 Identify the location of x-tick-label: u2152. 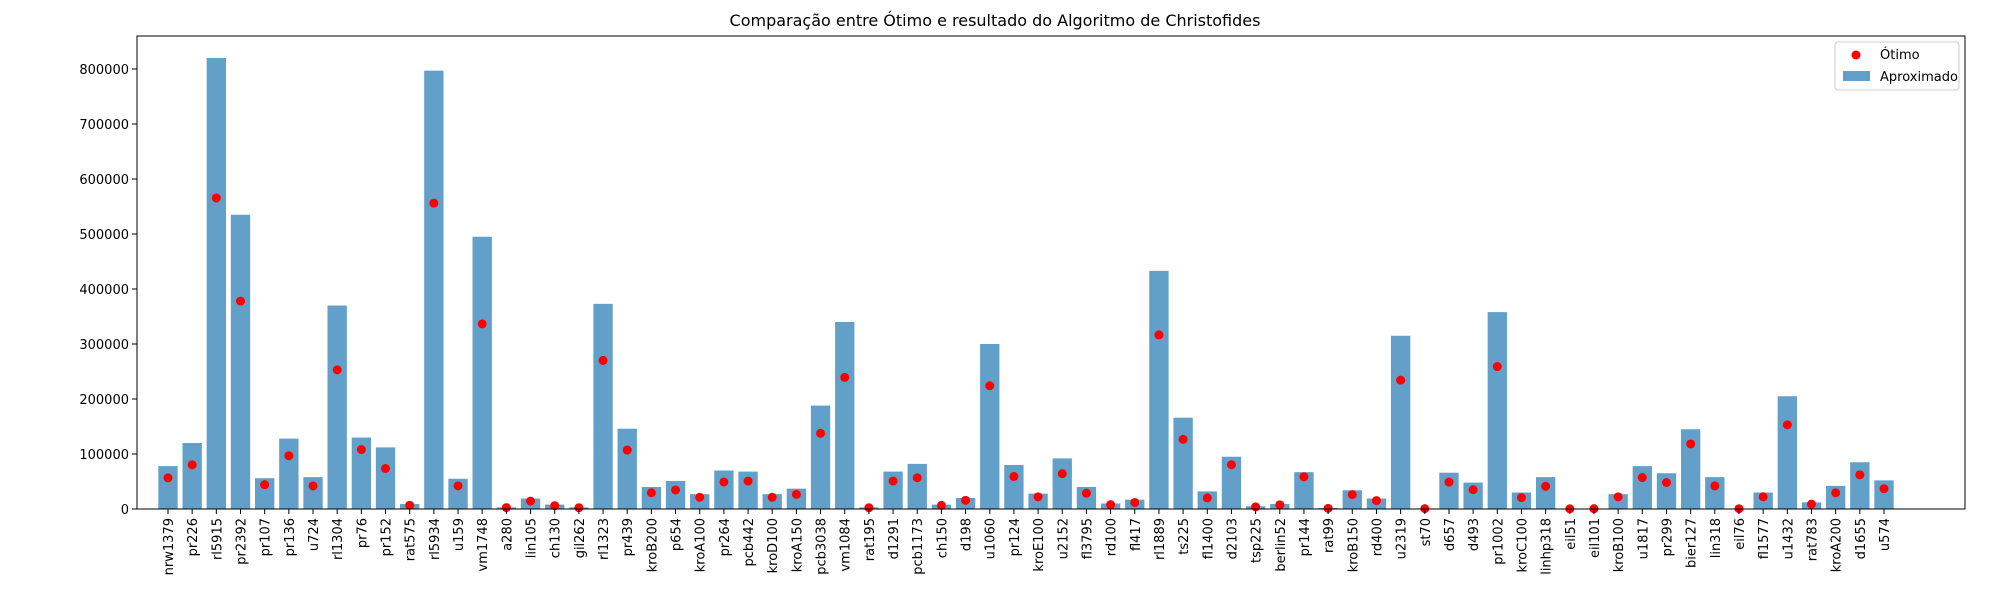
(1063, 538).